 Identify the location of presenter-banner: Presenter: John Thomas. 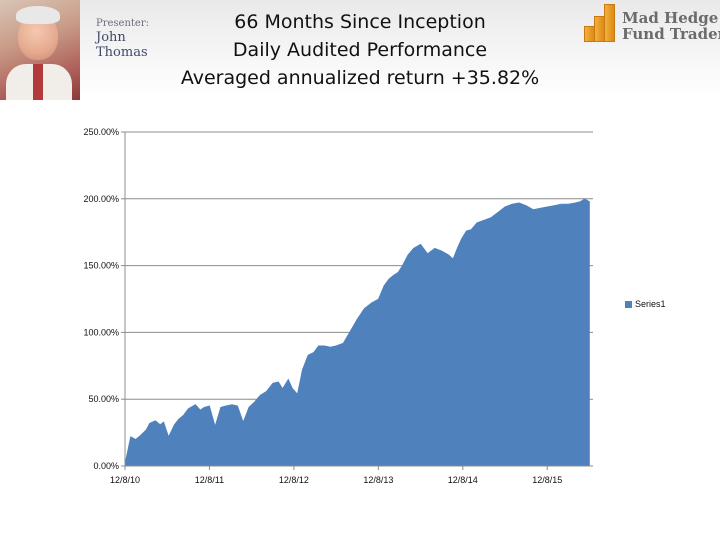
(90, 50).